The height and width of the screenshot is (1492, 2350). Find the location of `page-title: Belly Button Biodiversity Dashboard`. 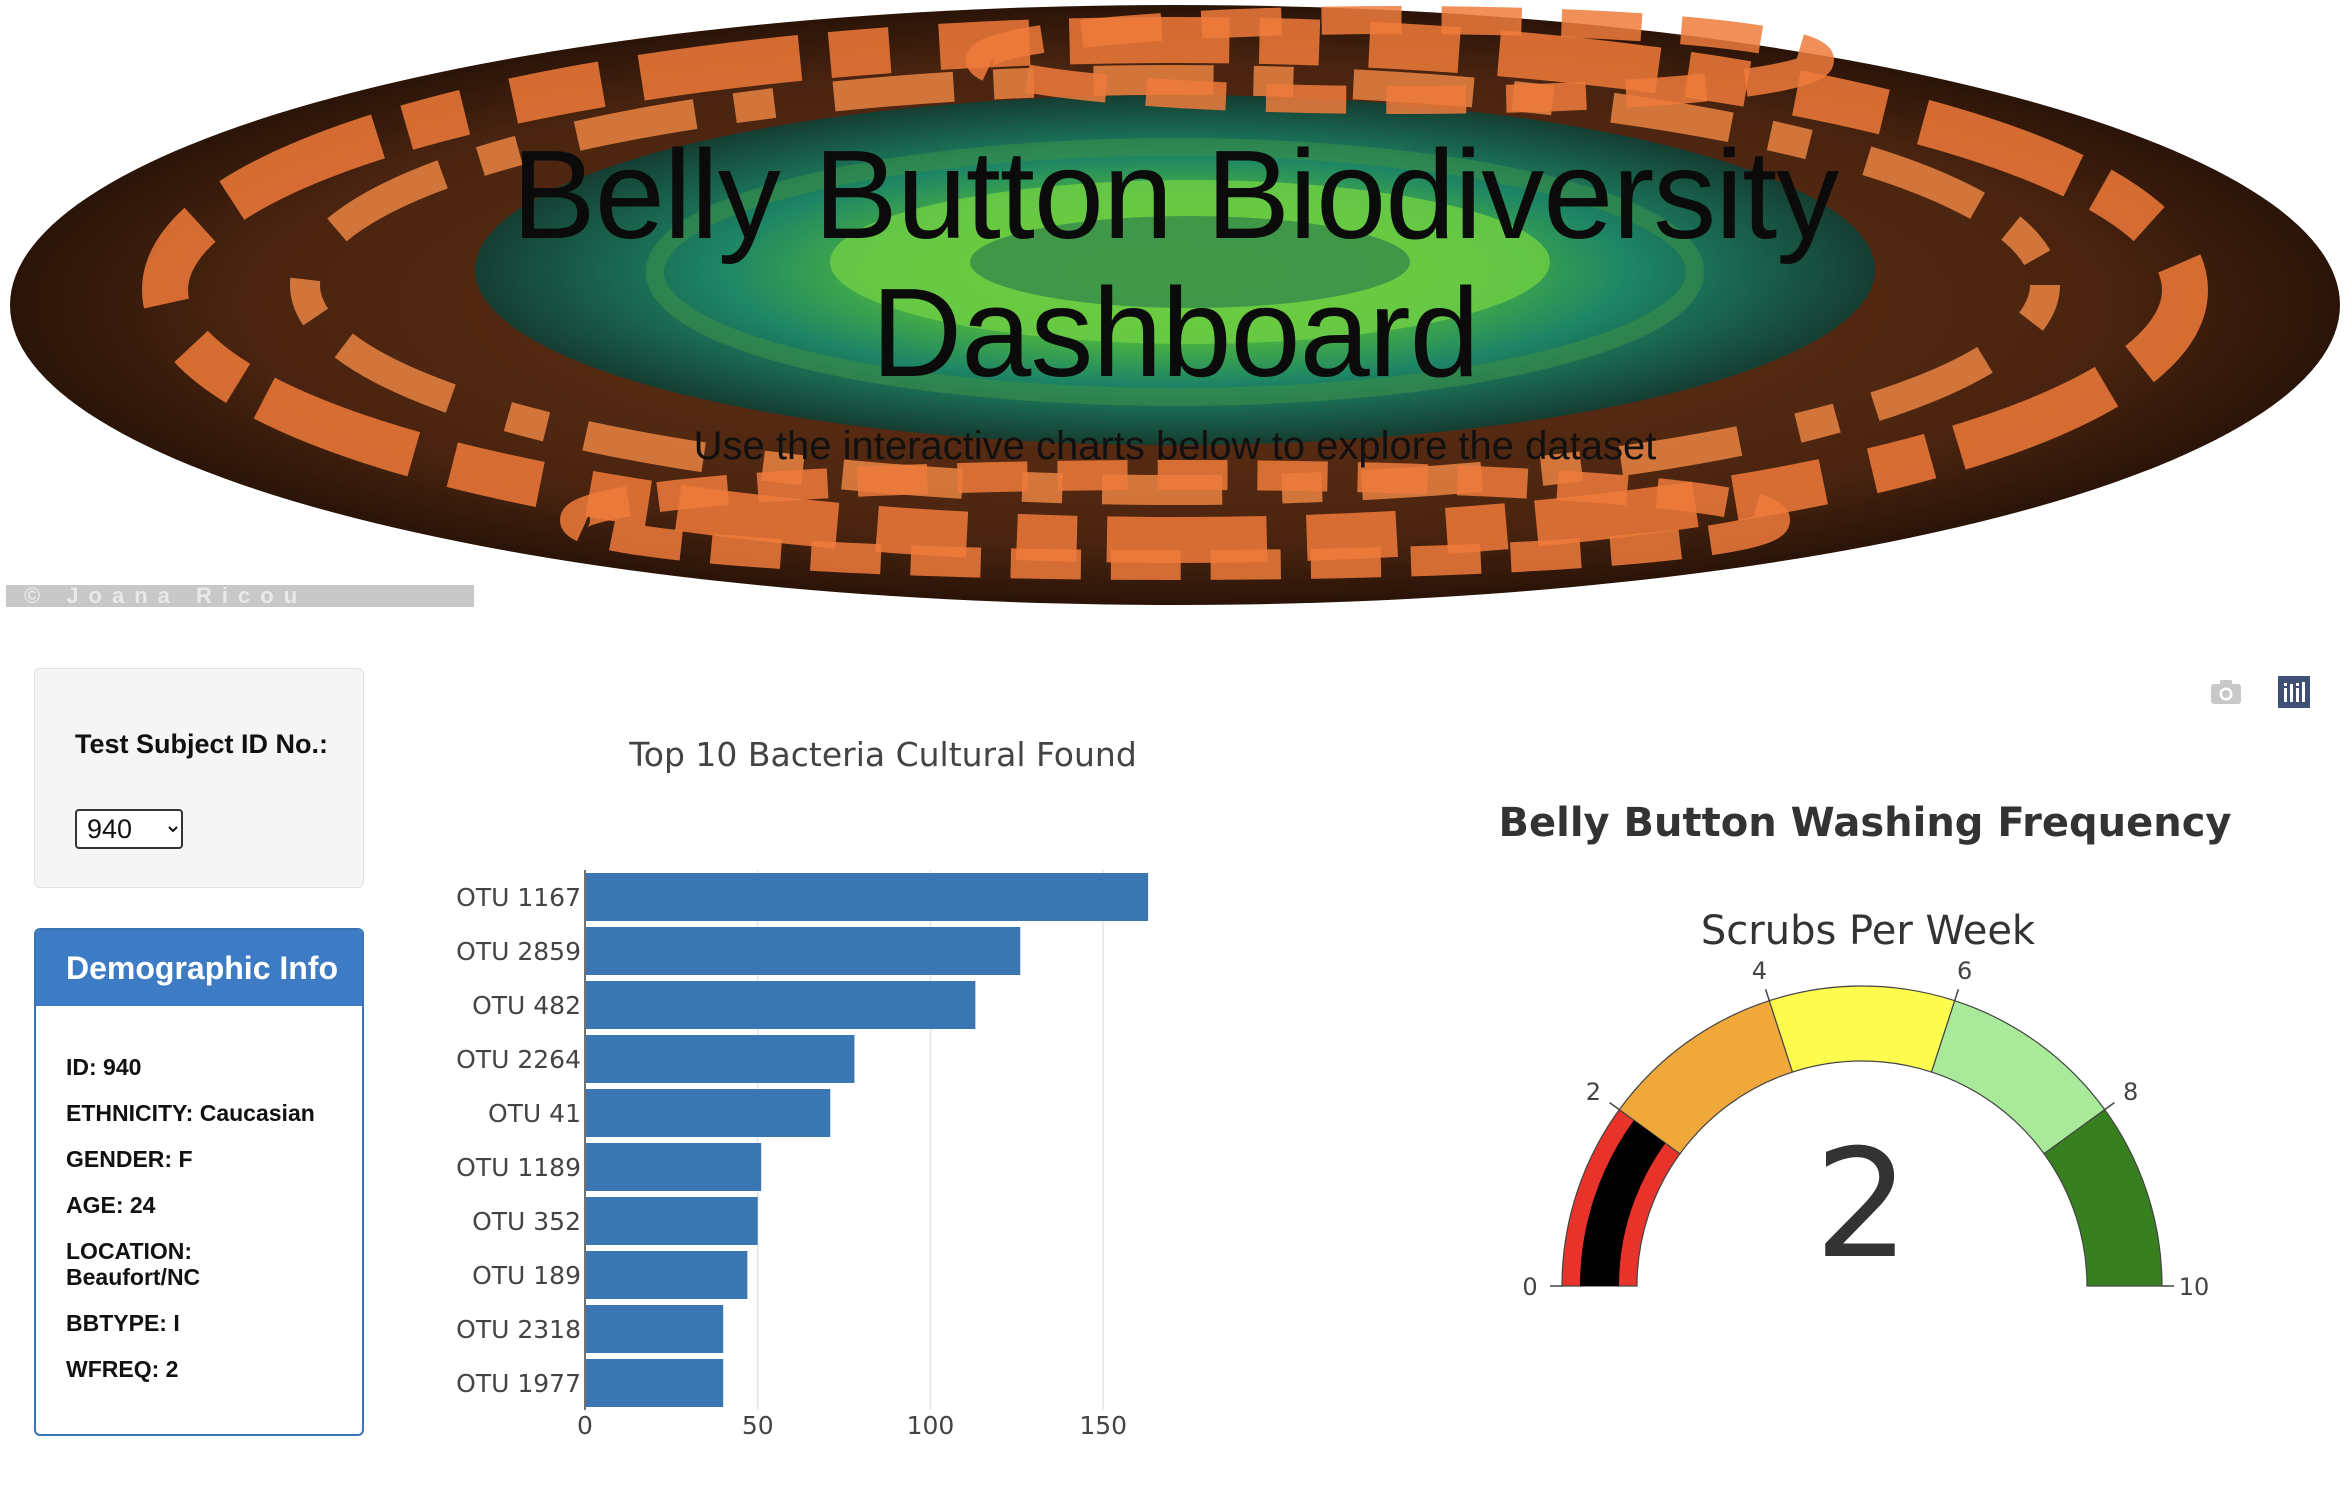

page-title: Belly Button Biodiversity Dashboard is located at coordinates (1175, 264).